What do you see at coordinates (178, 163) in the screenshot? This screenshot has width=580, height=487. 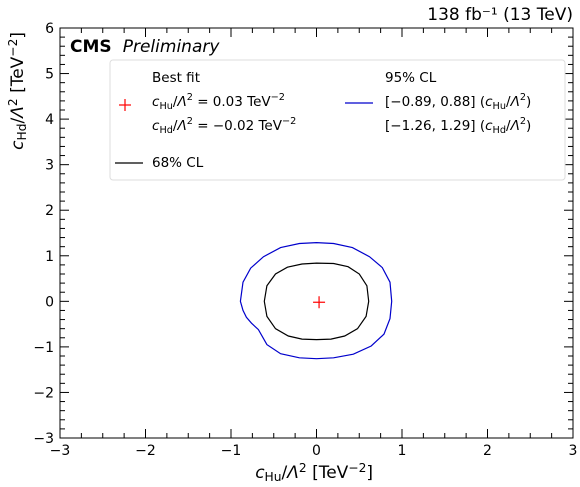 I see `legend-cl68-title: 68% CL` at bounding box center [178, 163].